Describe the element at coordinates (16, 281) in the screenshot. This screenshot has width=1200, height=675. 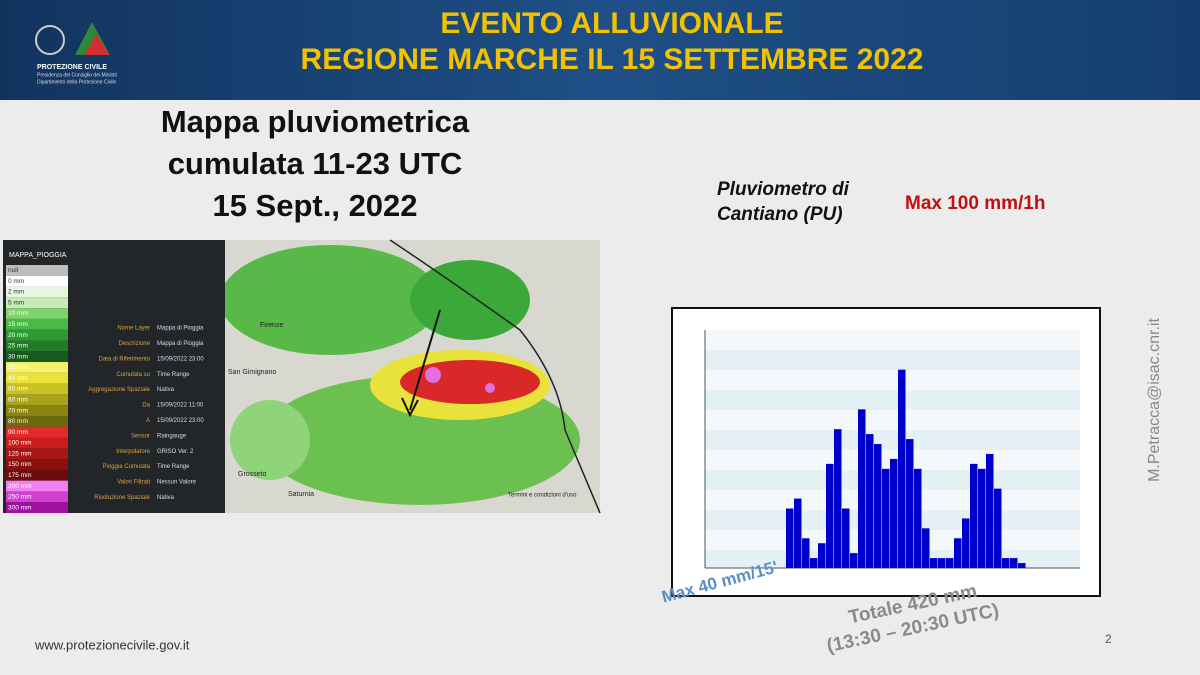
I see `legend-label: 0 mm` at that location.